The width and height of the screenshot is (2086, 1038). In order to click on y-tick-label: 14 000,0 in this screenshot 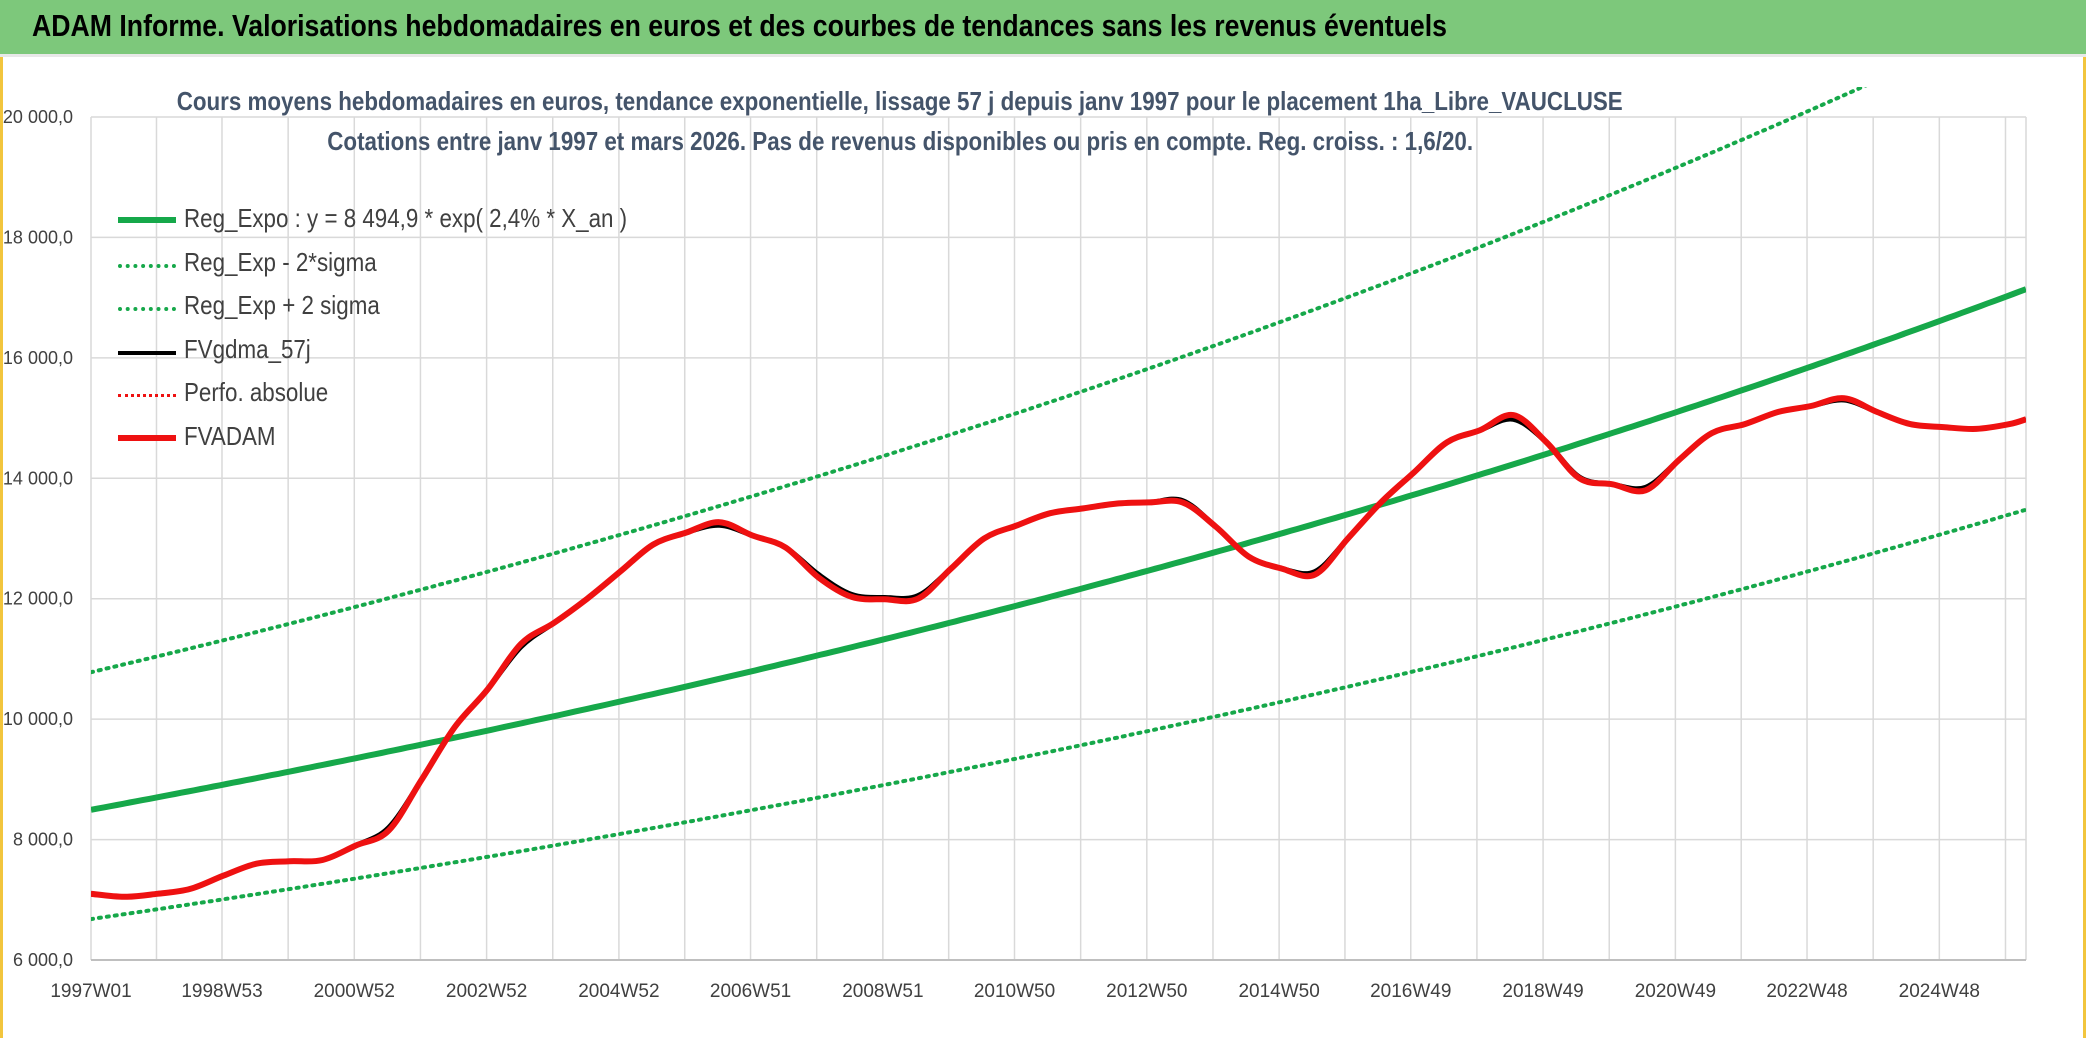, I will do `click(38, 478)`.